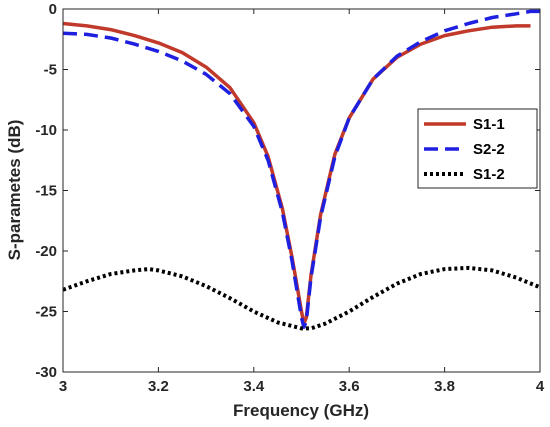 This screenshot has width=550, height=427. I want to click on legend: S1-1 S2-2 S1-2, so click(477, 148).